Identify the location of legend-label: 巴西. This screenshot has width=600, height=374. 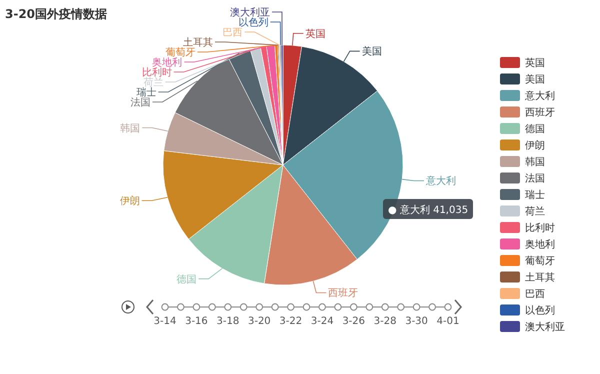
(535, 294).